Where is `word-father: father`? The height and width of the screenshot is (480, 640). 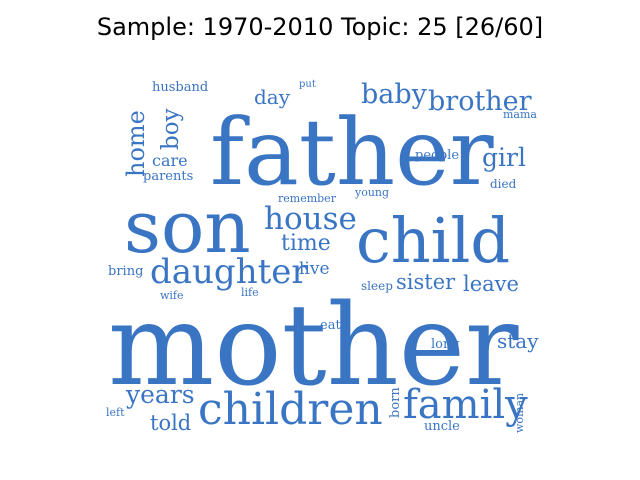
word-father: father is located at coordinates (352, 152).